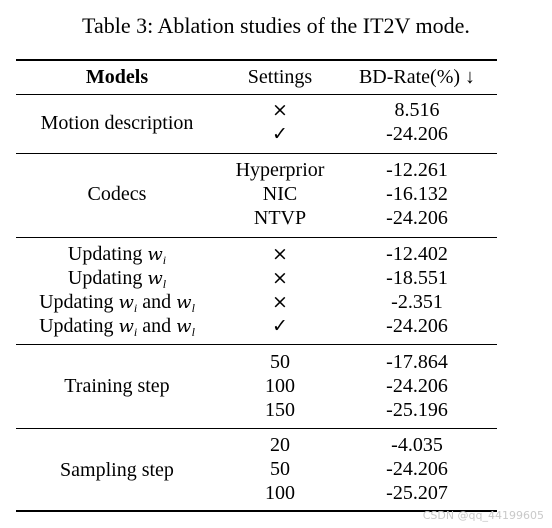 The image size is (552, 528). What do you see at coordinates (256, 60) in the screenshot?
I see `top-rule` at bounding box center [256, 60].